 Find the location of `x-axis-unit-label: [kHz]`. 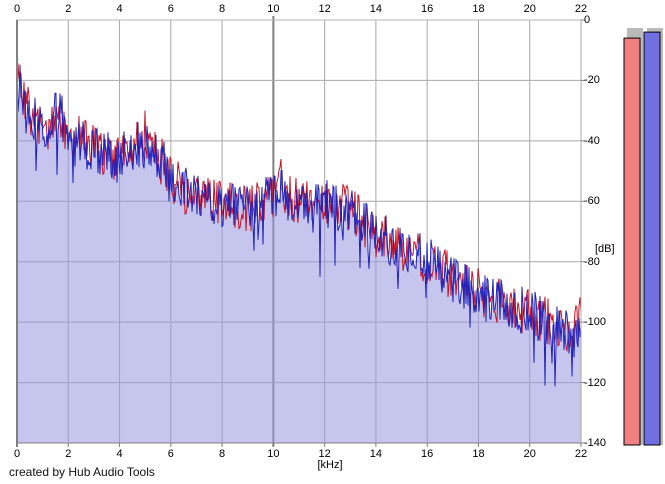

x-axis-unit-label: [kHz] is located at coordinates (330, 465).